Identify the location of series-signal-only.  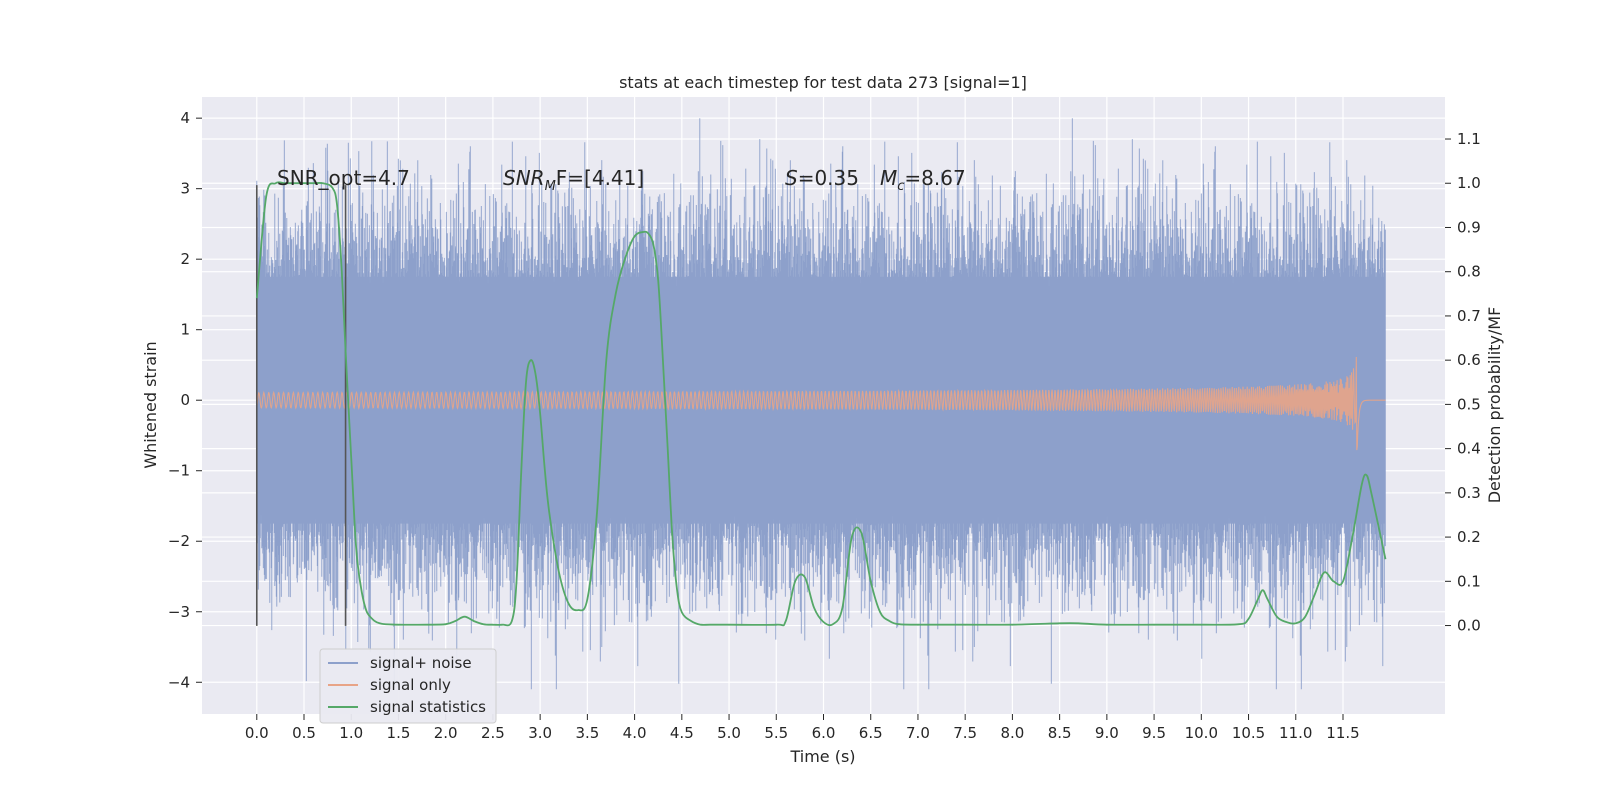
(821, 403).